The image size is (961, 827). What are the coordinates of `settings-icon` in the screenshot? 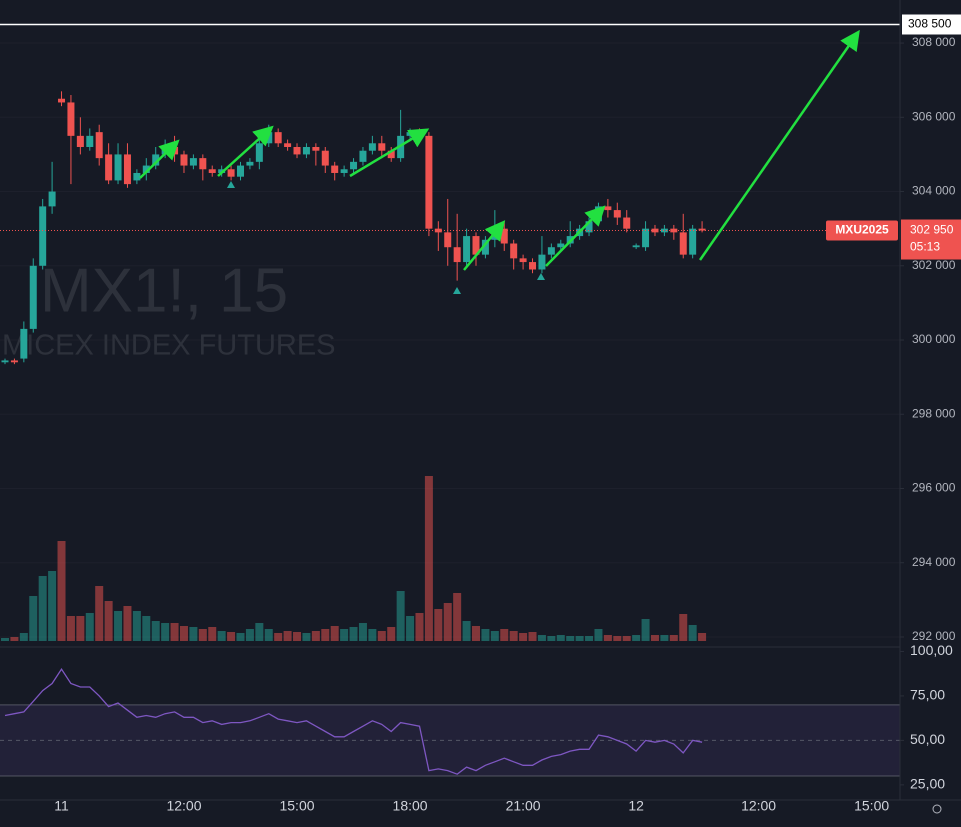 It's located at (937, 809).